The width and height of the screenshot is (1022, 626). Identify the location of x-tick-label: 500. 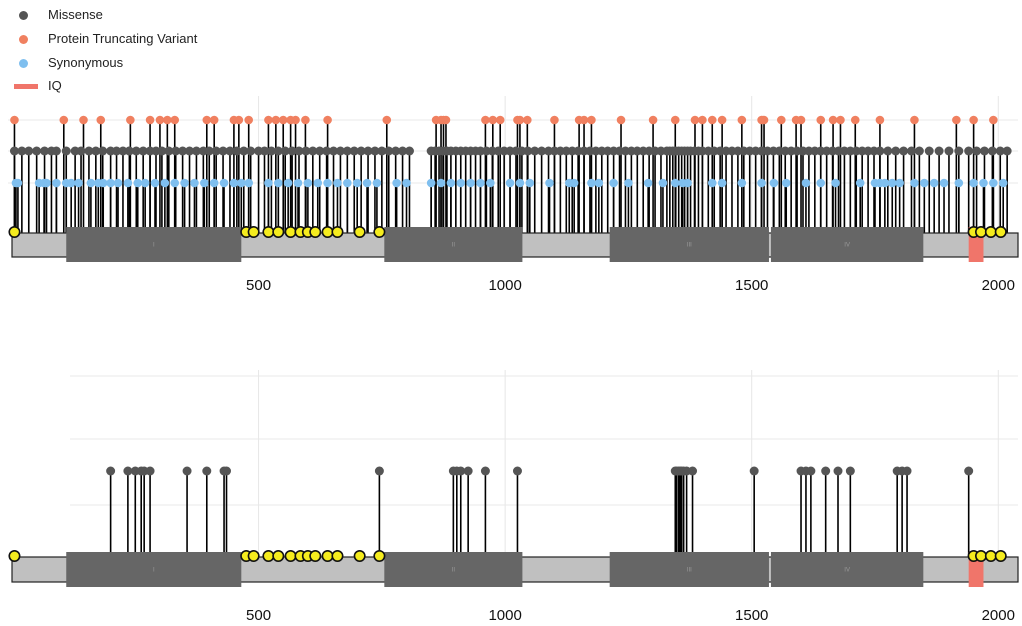
(258, 615).